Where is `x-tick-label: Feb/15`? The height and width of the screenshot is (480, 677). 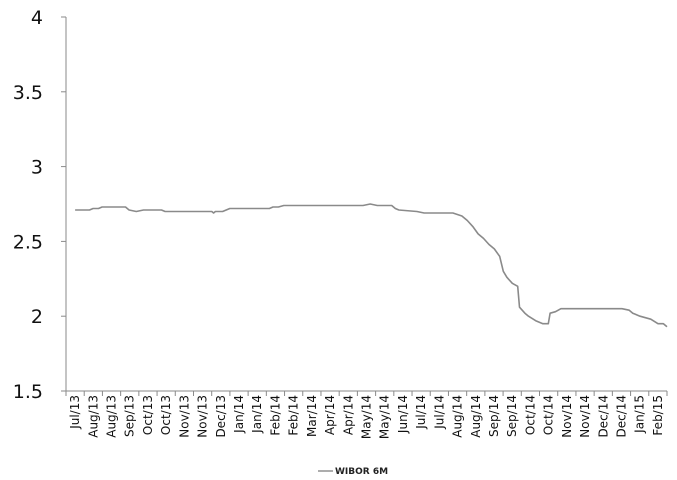 x-tick-label: Feb/15 is located at coordinates (658, 415).